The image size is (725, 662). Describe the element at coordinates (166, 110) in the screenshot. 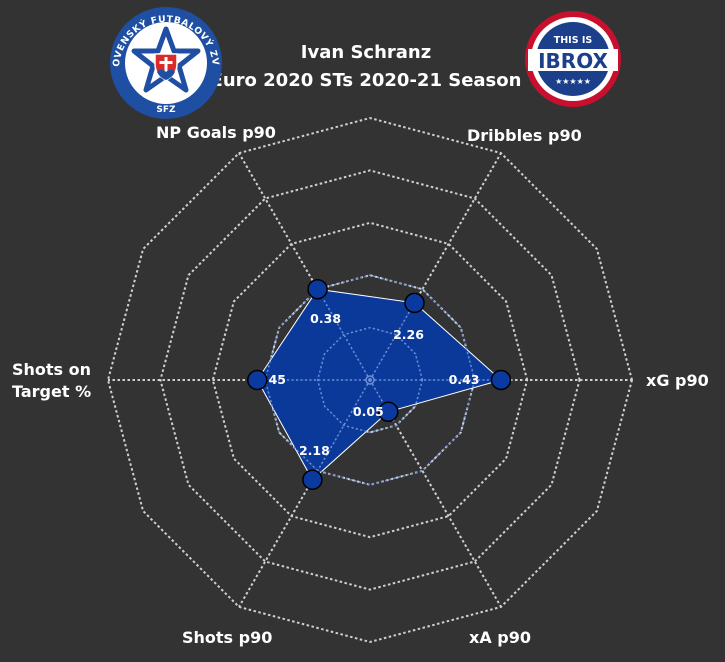

I see `sfz-bottom-text: SFZ` at that location.